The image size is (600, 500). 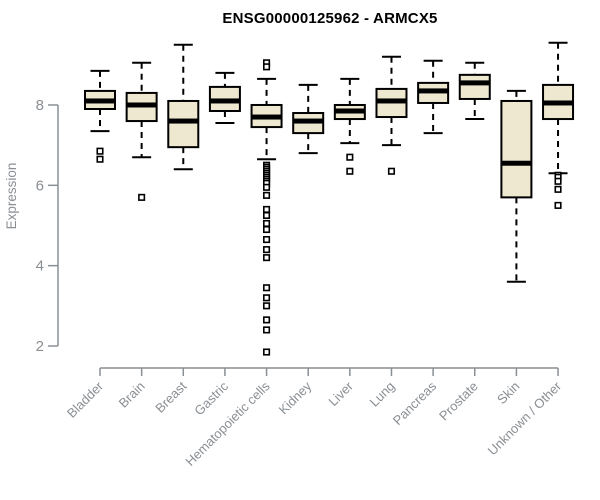 I want to click on boxplot-kidney, so click(x=308, y=119).